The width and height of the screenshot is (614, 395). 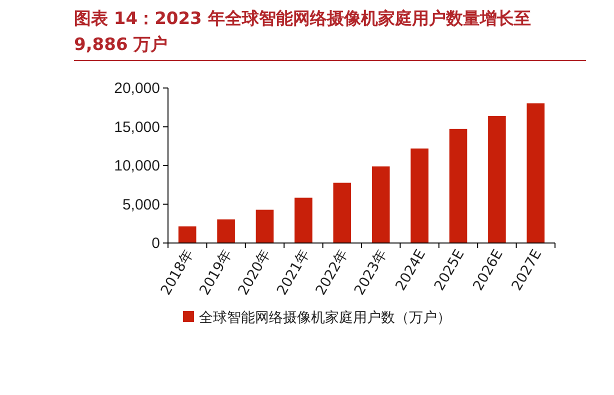 What do you see at coordinates (141, 205) in the screenshot?
I see `y-tick-label: 5,000` at bounding box center [141, 205].